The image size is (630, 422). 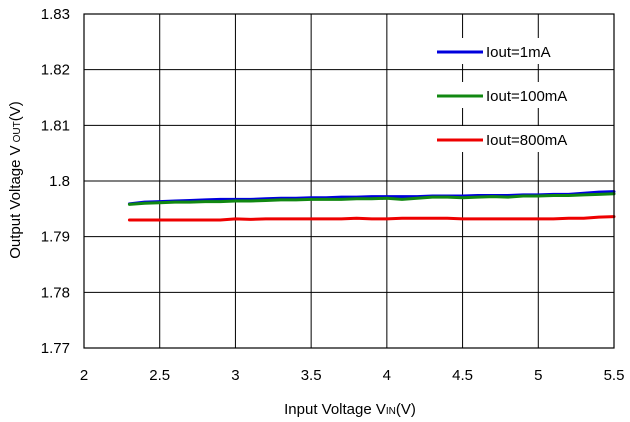 I want to click on legend-label: Iout=1mA, so click(x=518, y=52).